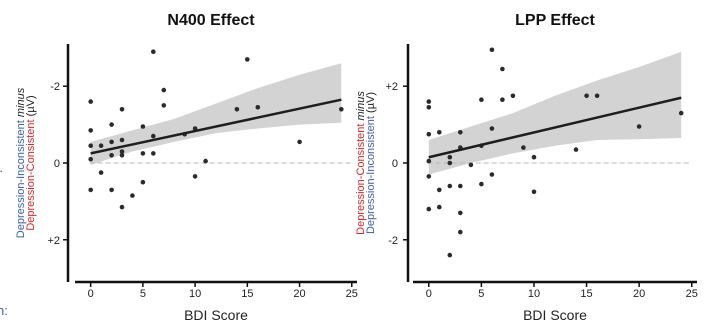 This screenshot has width=706, height=326. Describe the element at coordinates (211, 20) in the screenshot. I see `chart-title: N400 Effect` at that location.